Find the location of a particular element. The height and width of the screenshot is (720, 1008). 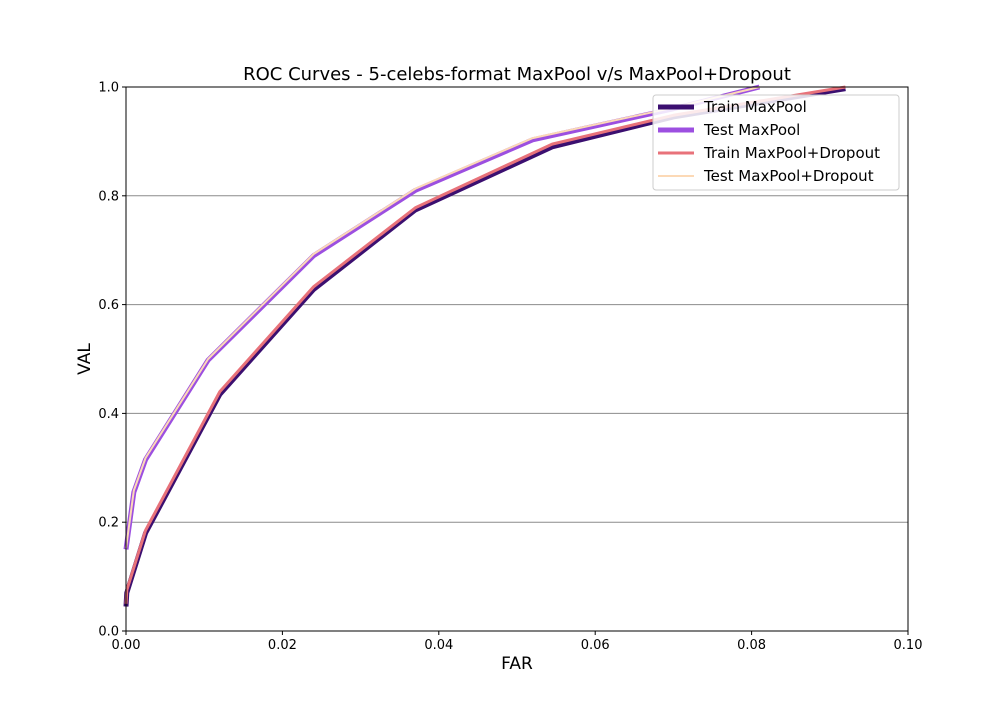

y-tick-label: 0.2 is located at coordinates (108, 523).